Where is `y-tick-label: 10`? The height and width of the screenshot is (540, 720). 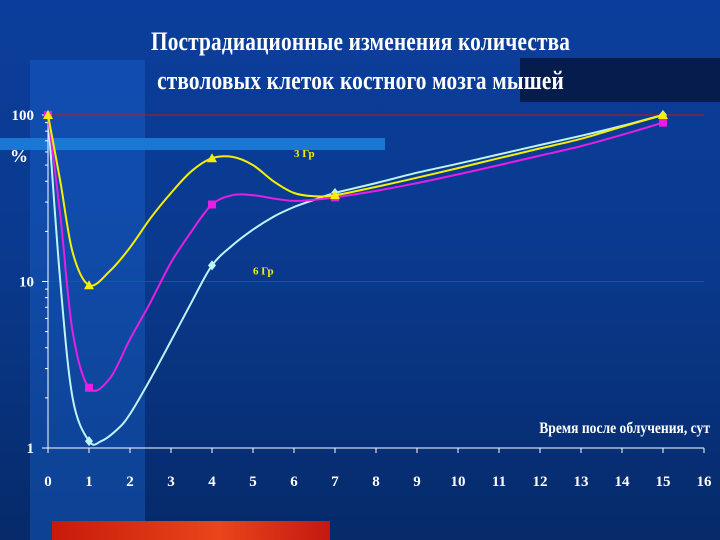
y-tick-label: 10 is located at coordinates (26, 283).